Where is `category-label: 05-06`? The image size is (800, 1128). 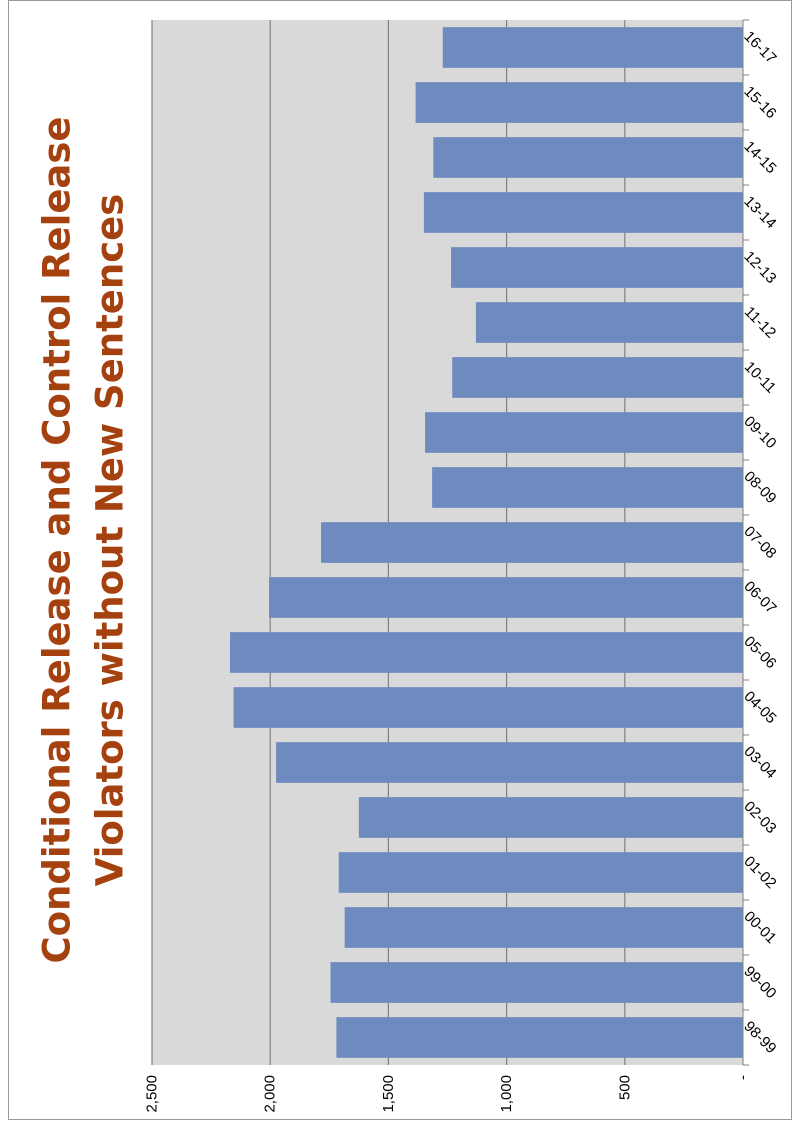 category-label: 05-06 is located at coordinates (759, 652).